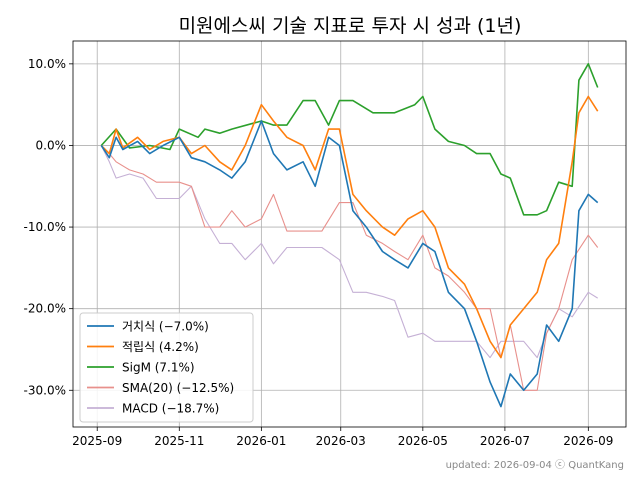 The image size is (640, 480). What do you see at coordinates (170, 409) in the screenshot?
I see `legend-label: MACD (−18.7%)` at bounding box center [170, 409].